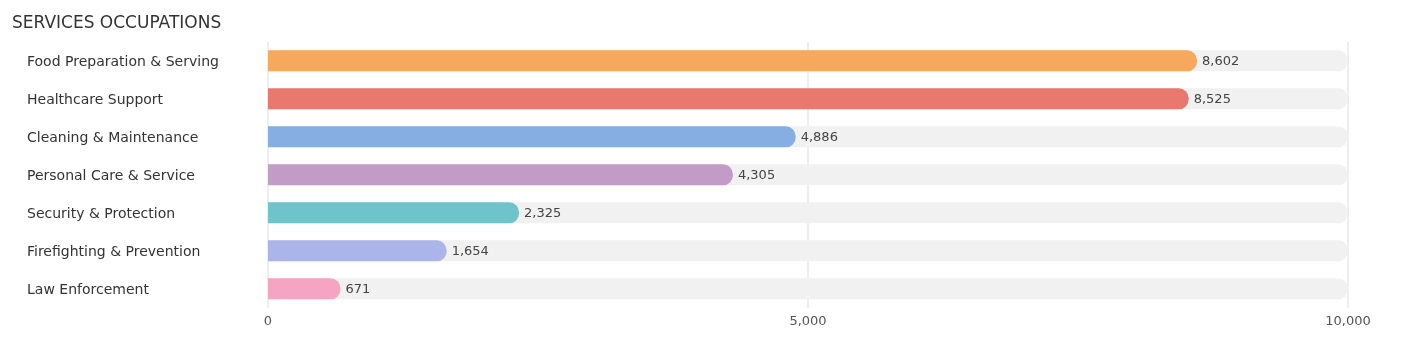 Image resolution: width=1406 pixels, height=341 pixels. I want to click on x-tick-label: 0, so click(268, 321).